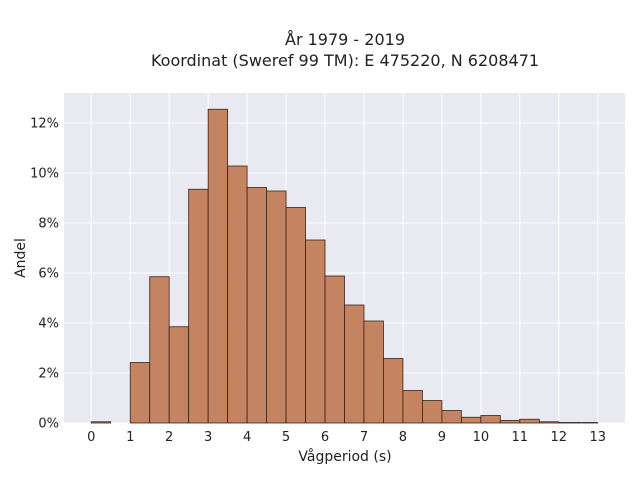  What do you see at coordinates (520, 437) in the screenshot?
I see `x-tick-label: 11` at bounding box center [520, 437].